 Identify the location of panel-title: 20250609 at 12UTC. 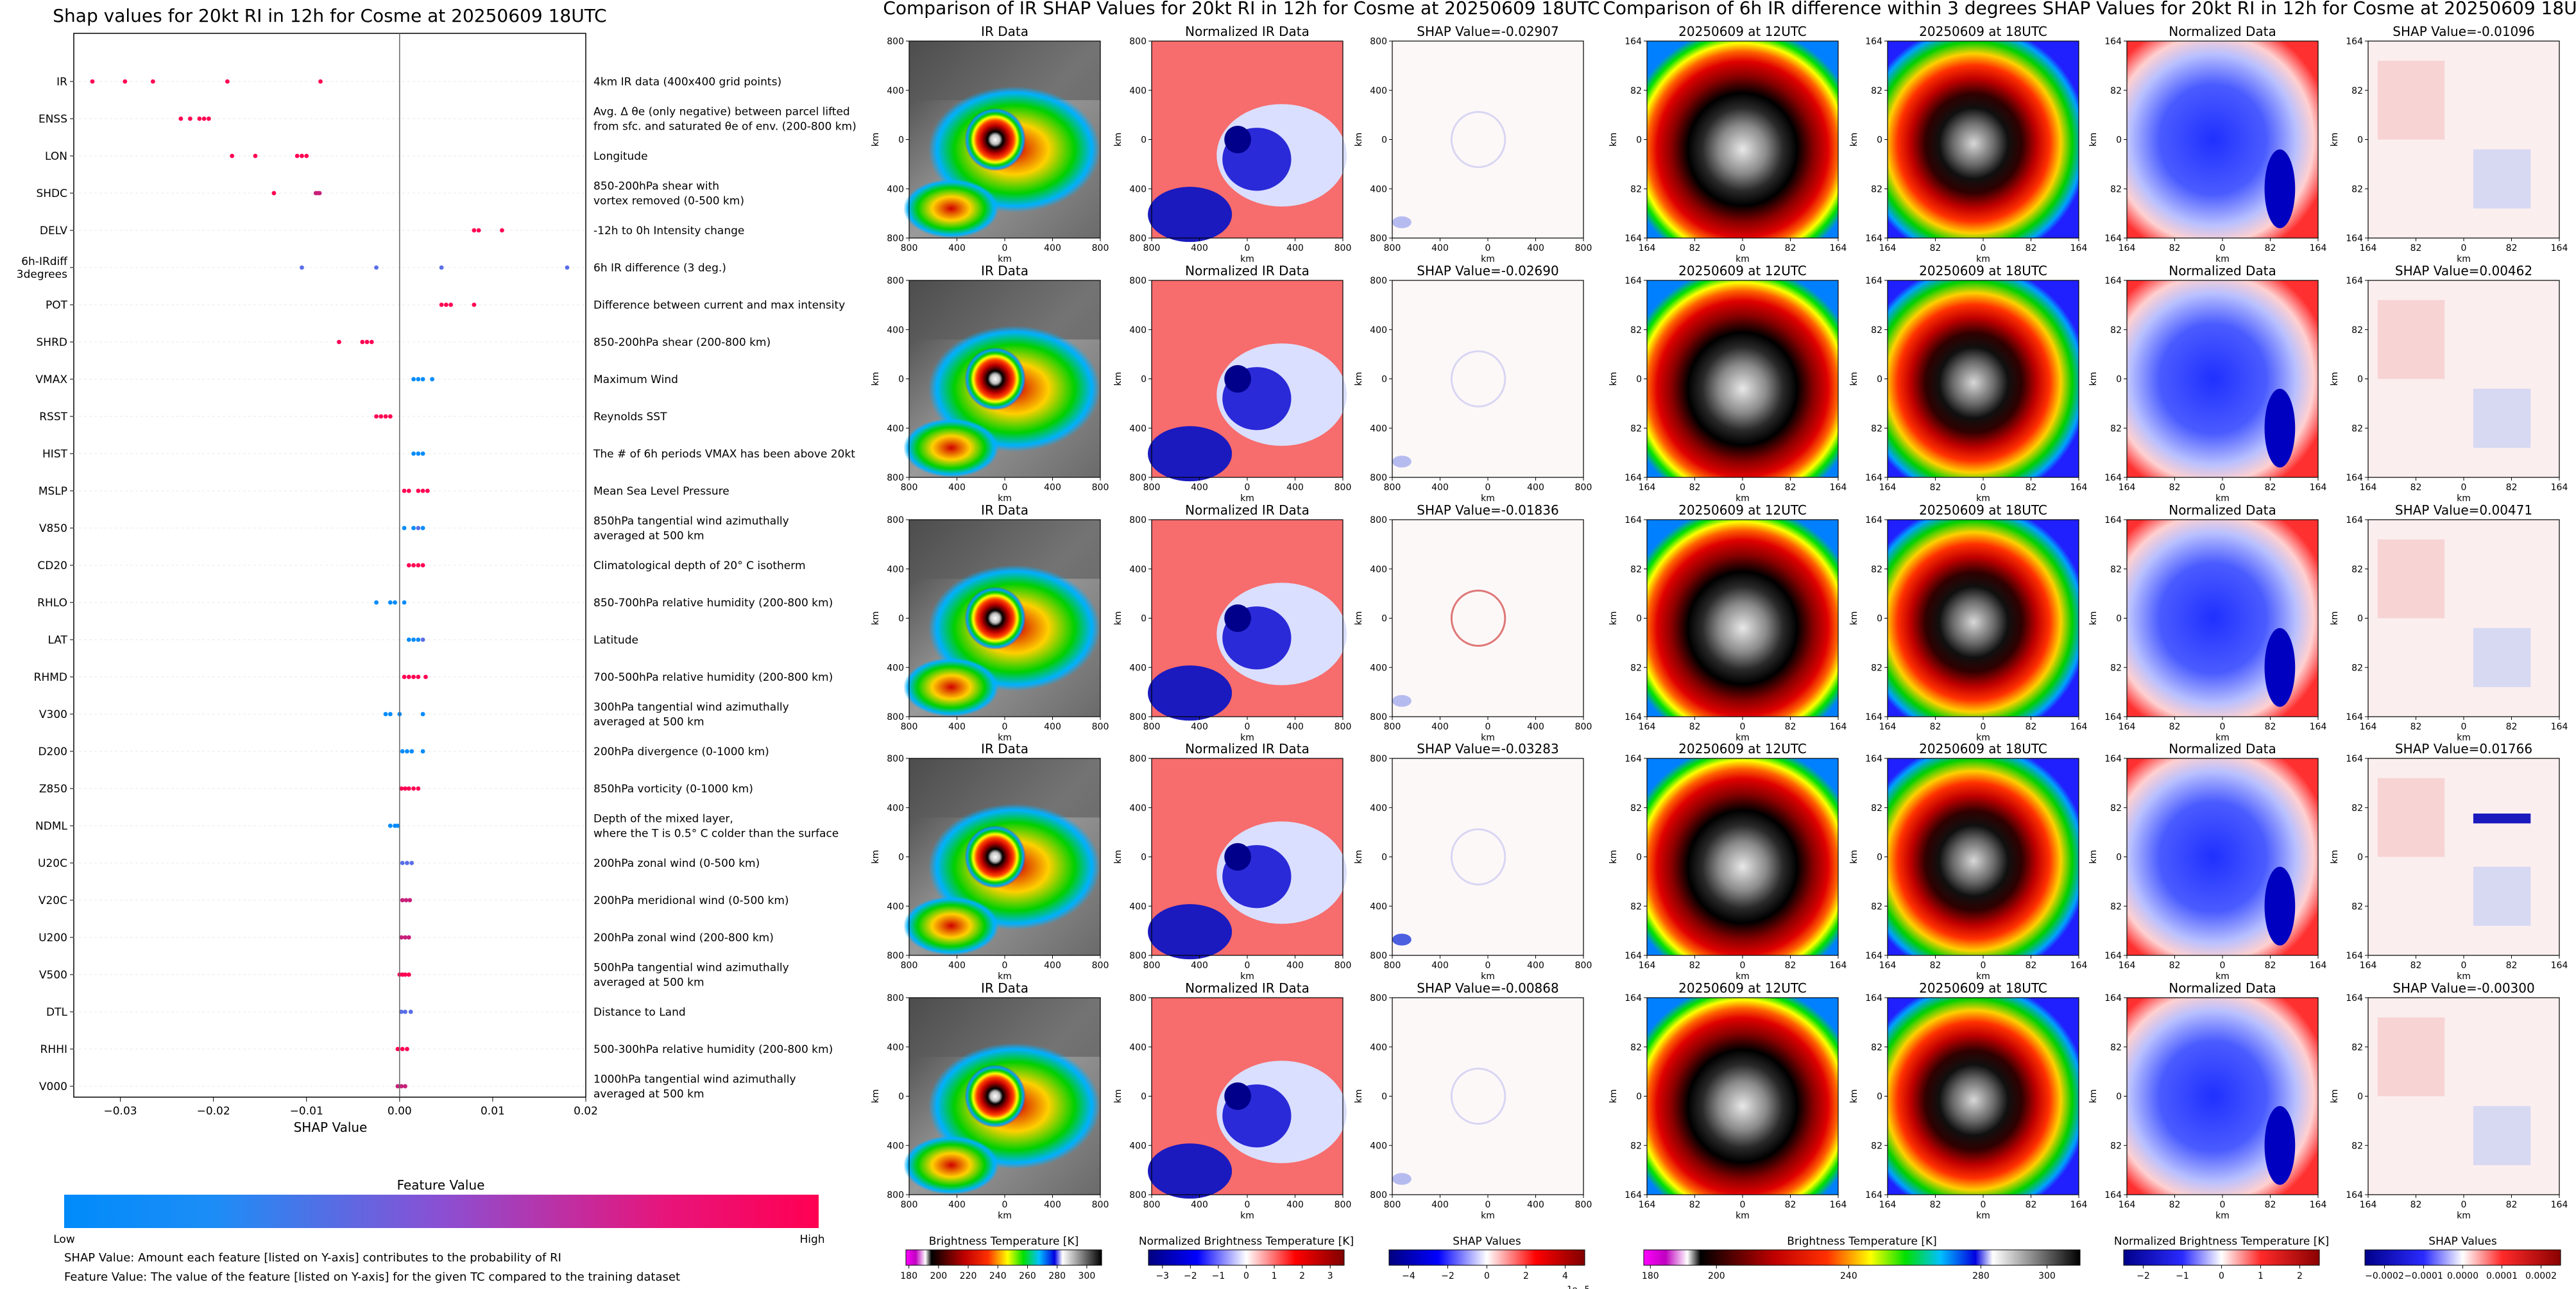
(1743, 988).